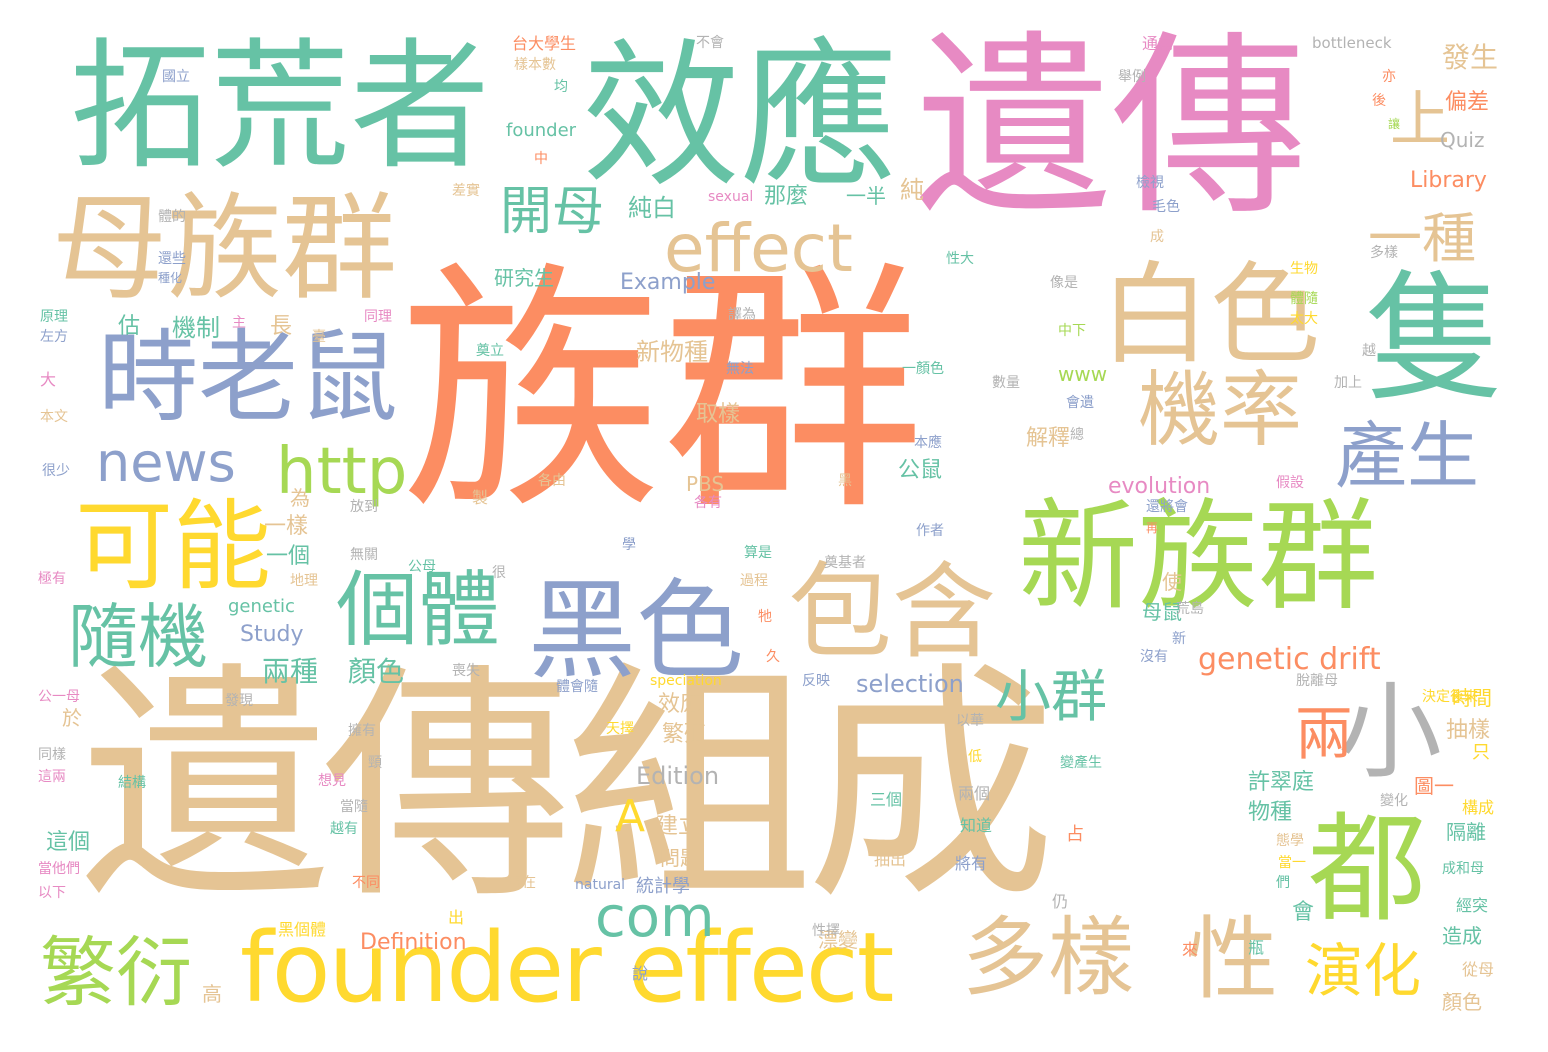  Describe the element at coordinates (522, 883) in the screenshot. I see `word-xianzai: 現在` at that location.